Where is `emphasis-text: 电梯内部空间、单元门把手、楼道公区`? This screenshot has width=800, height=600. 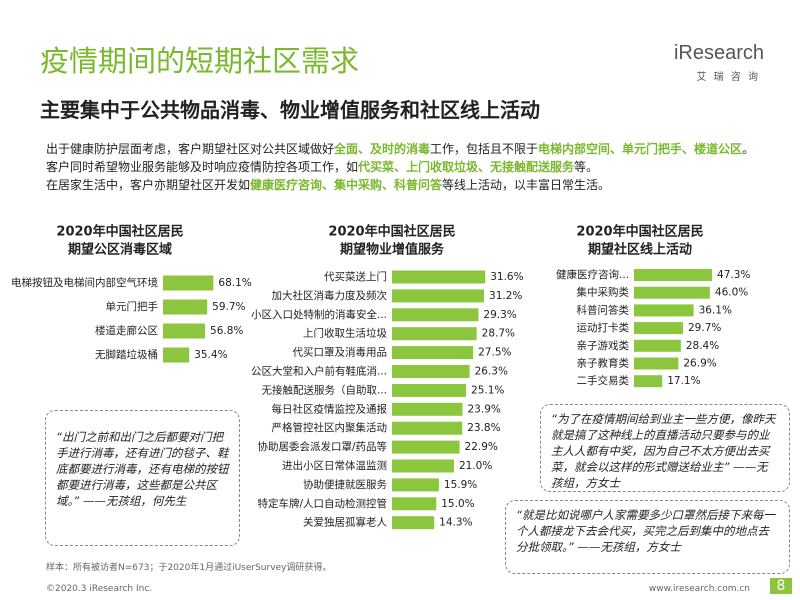
emphasis-text: 电梯内部空间、单元门把手、楼道公区 is located at coordinates (640, 149).